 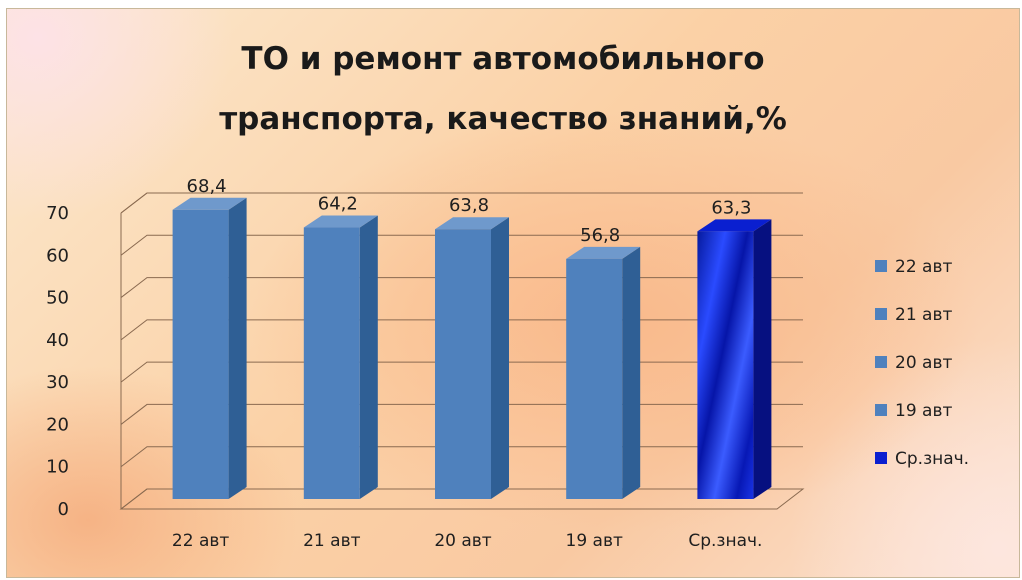 What do you see at coordinates (57, 298) in the screenshot?
I see `y-tick-label: 50` at bounding box center [57, 298].